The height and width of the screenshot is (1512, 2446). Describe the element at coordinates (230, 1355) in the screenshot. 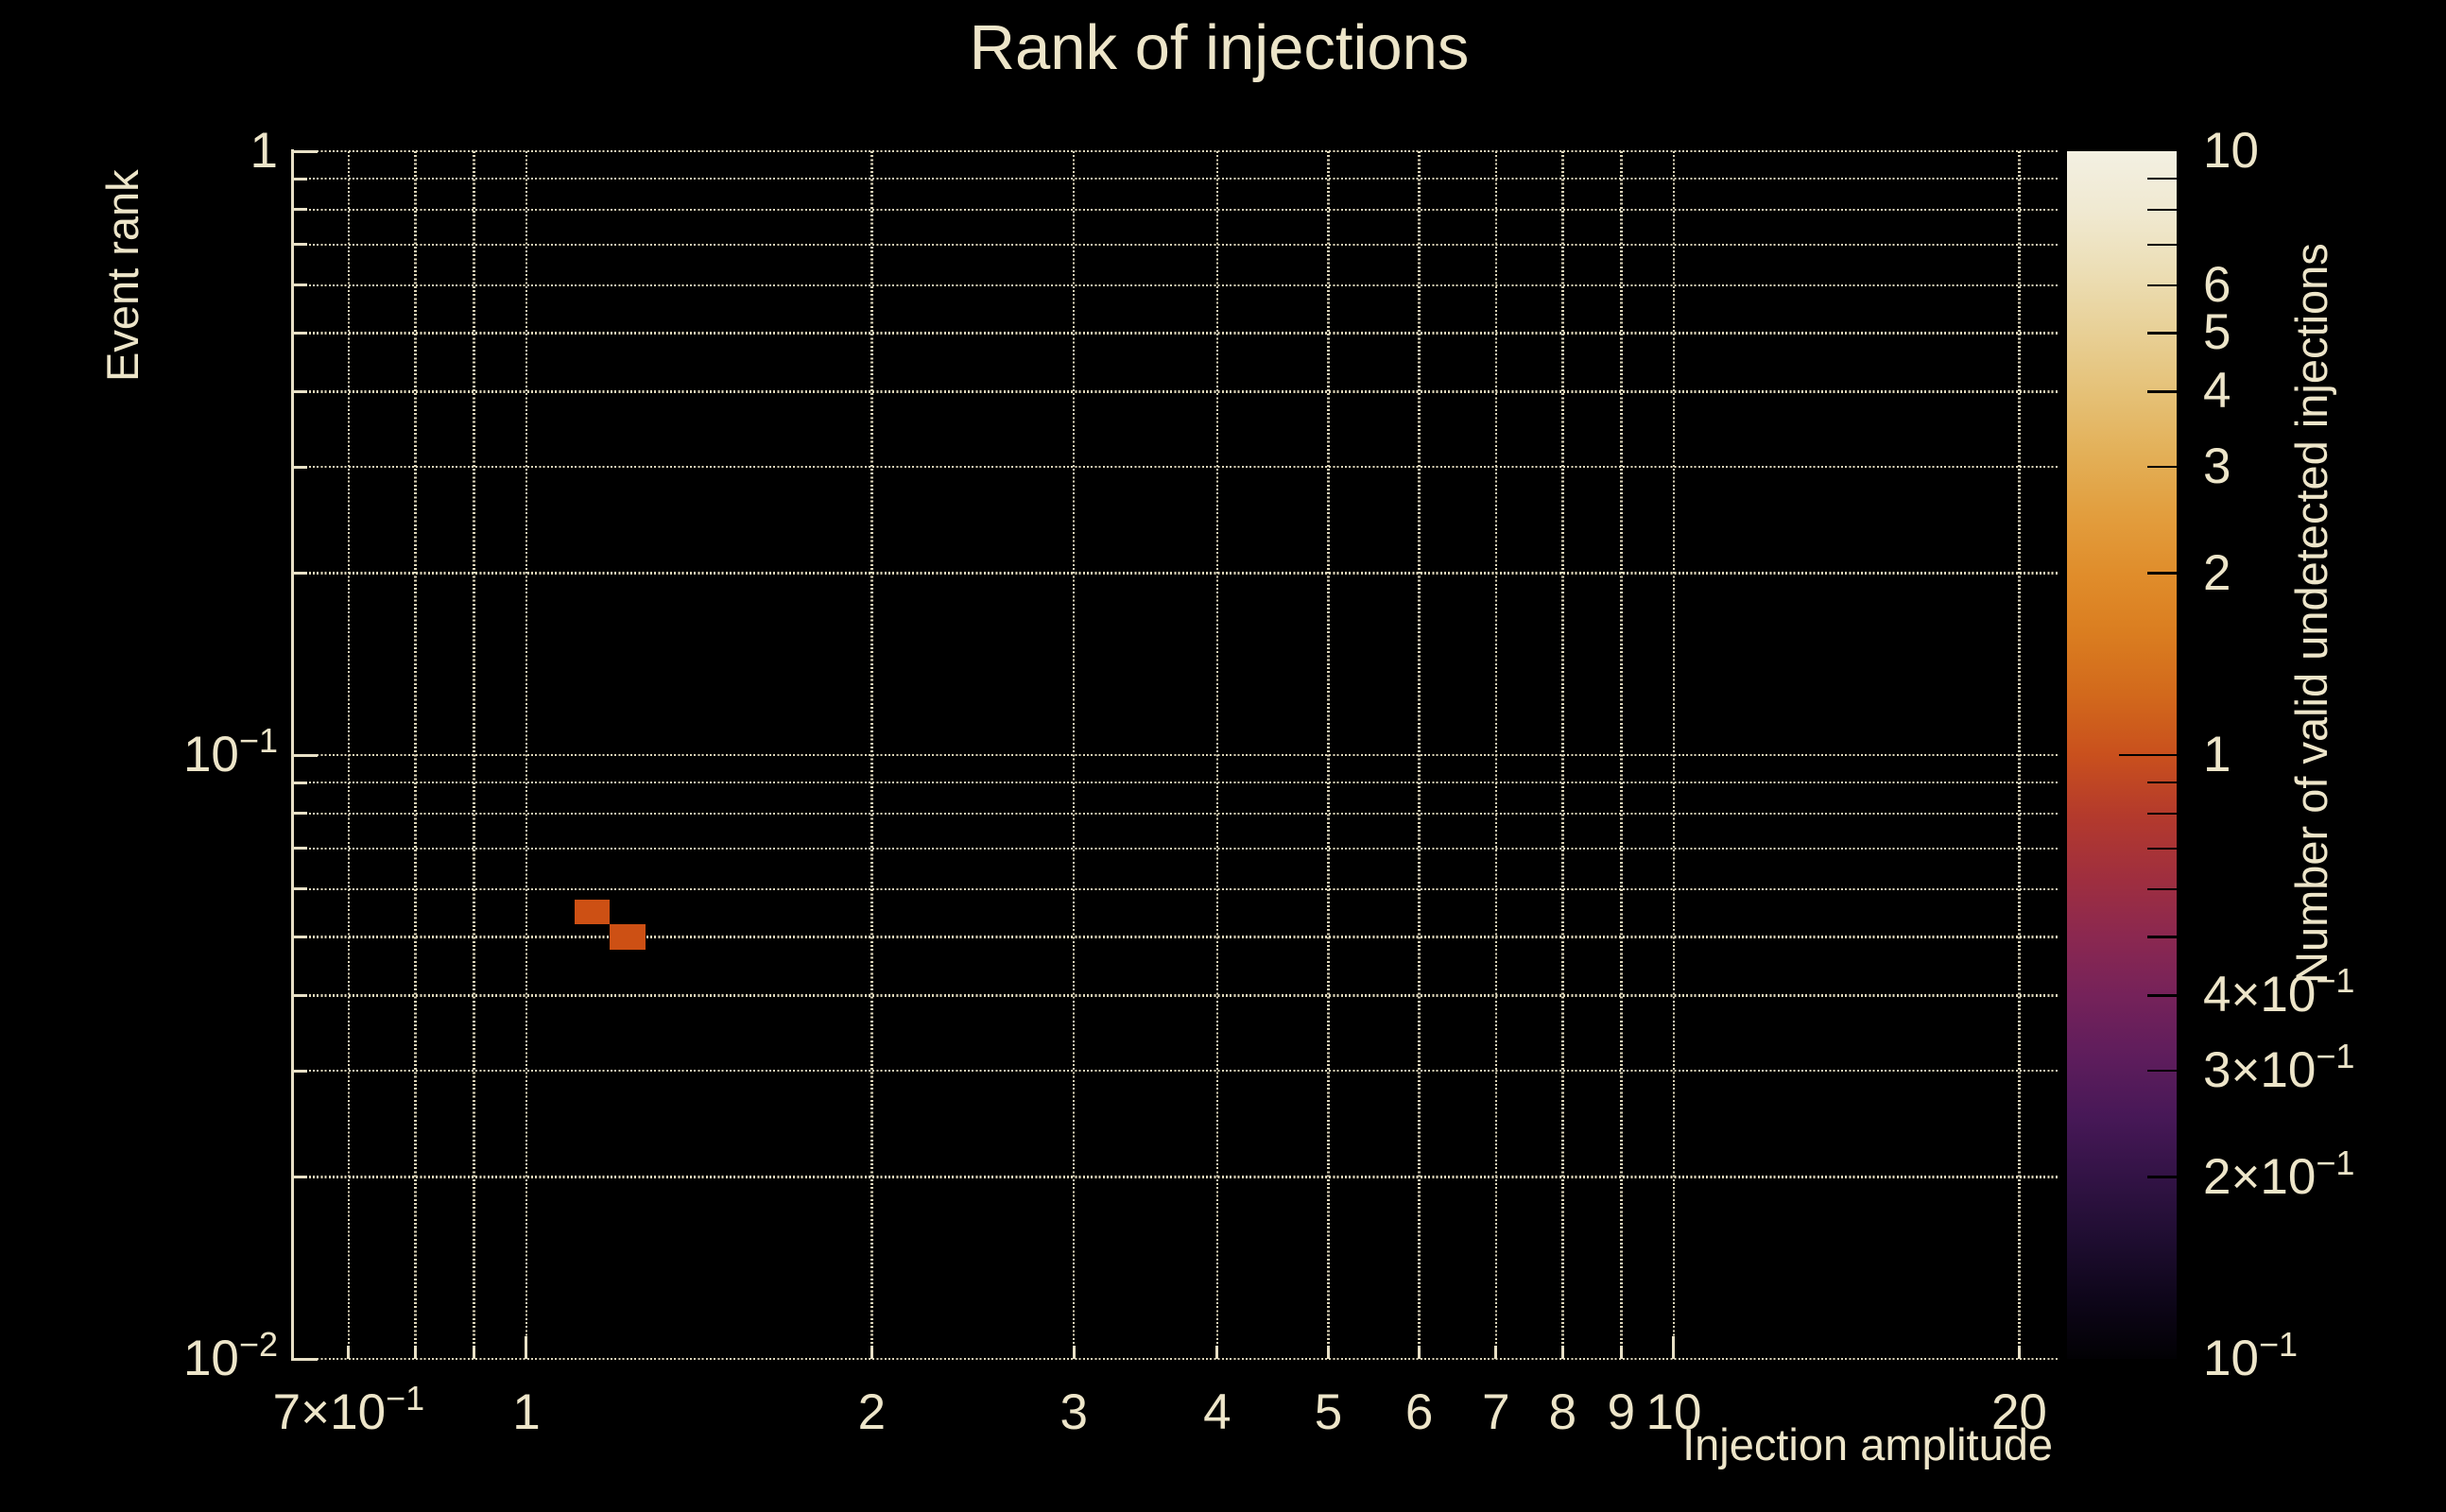

I see `y-tick-label: 10⁻²` at that location.